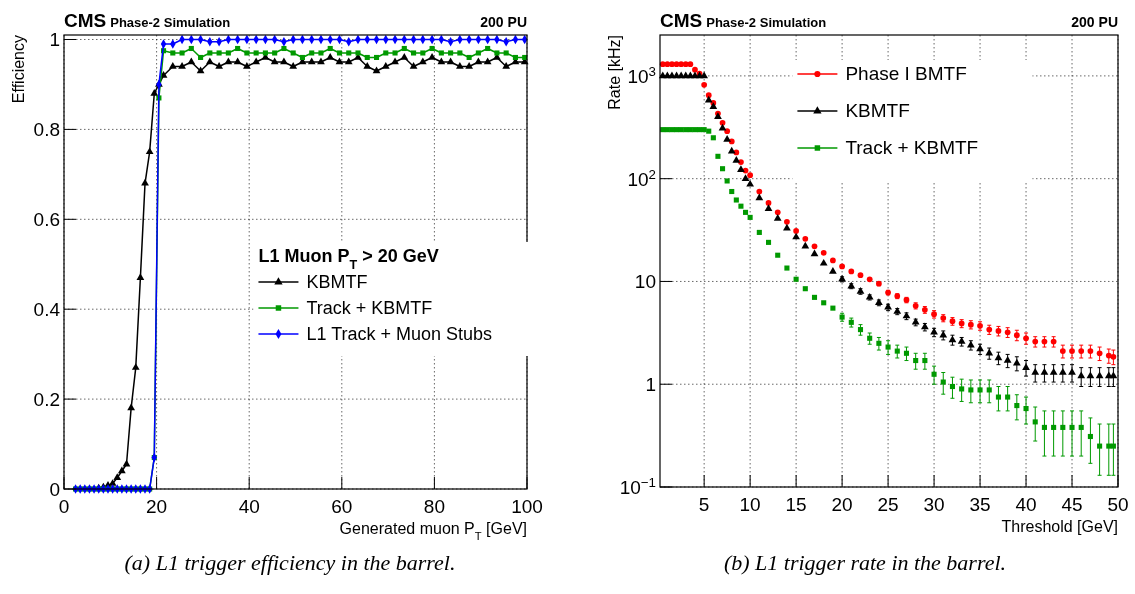 This screenshot has height=594, width=1135. What do you see at coordinates (18, 69) in the screenshot?
I see `y-axis-title: Efficiency` at bounding box center [18, 69].